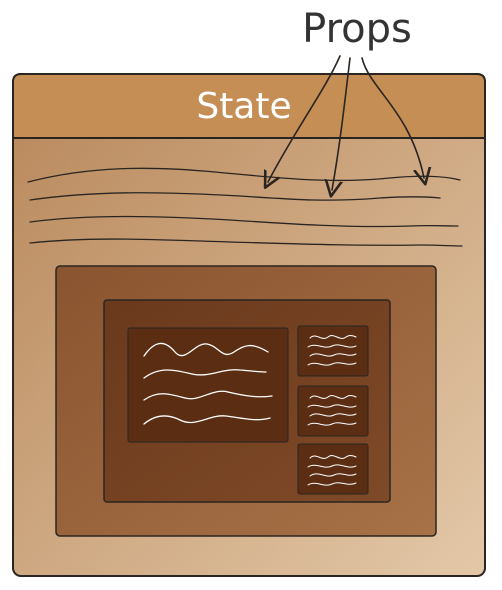 The height and width of the screenshot is (590, 502). I want to click on main-content-block, so click(208, 385).